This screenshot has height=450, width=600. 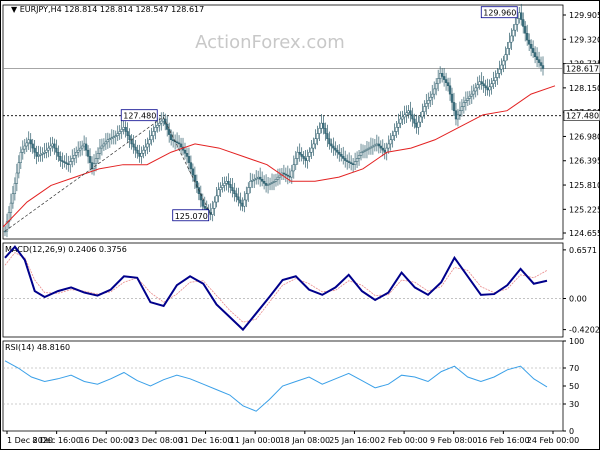 What do you see at coordinates (66, 249) in the screenshot?
I see `macd-header: MACD(12,26,9) 0.2406 0.3756` at bounding box center [66, 249].